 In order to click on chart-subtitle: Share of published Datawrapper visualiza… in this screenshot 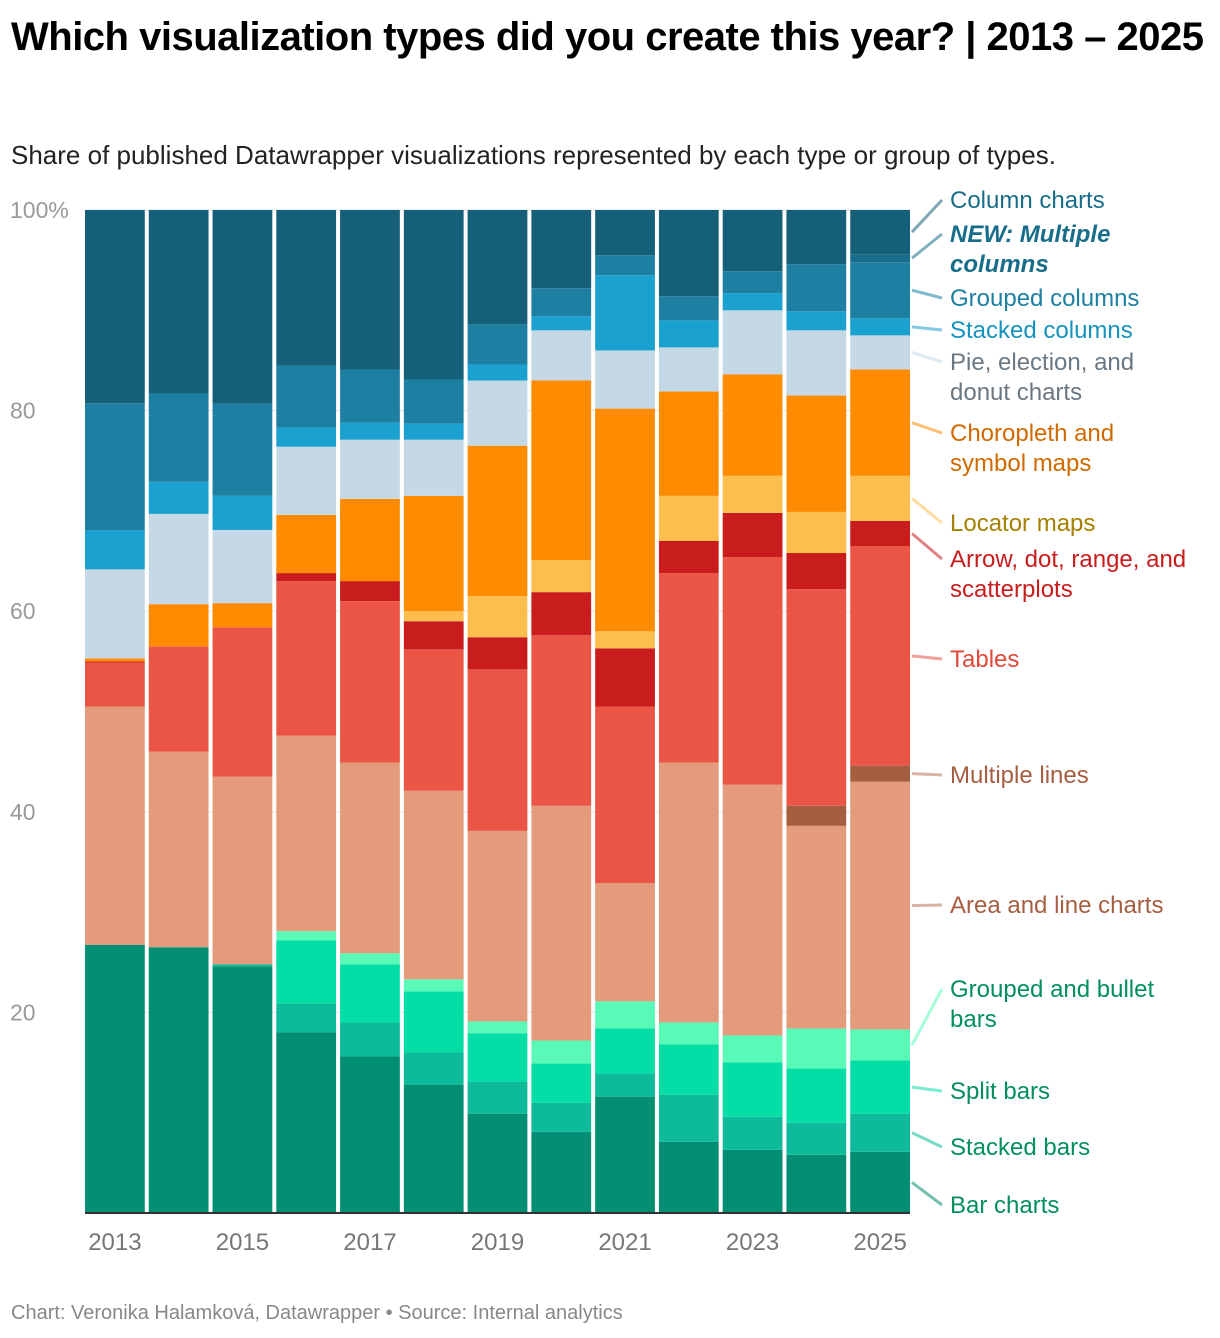, I will do `click(533, 155)`.